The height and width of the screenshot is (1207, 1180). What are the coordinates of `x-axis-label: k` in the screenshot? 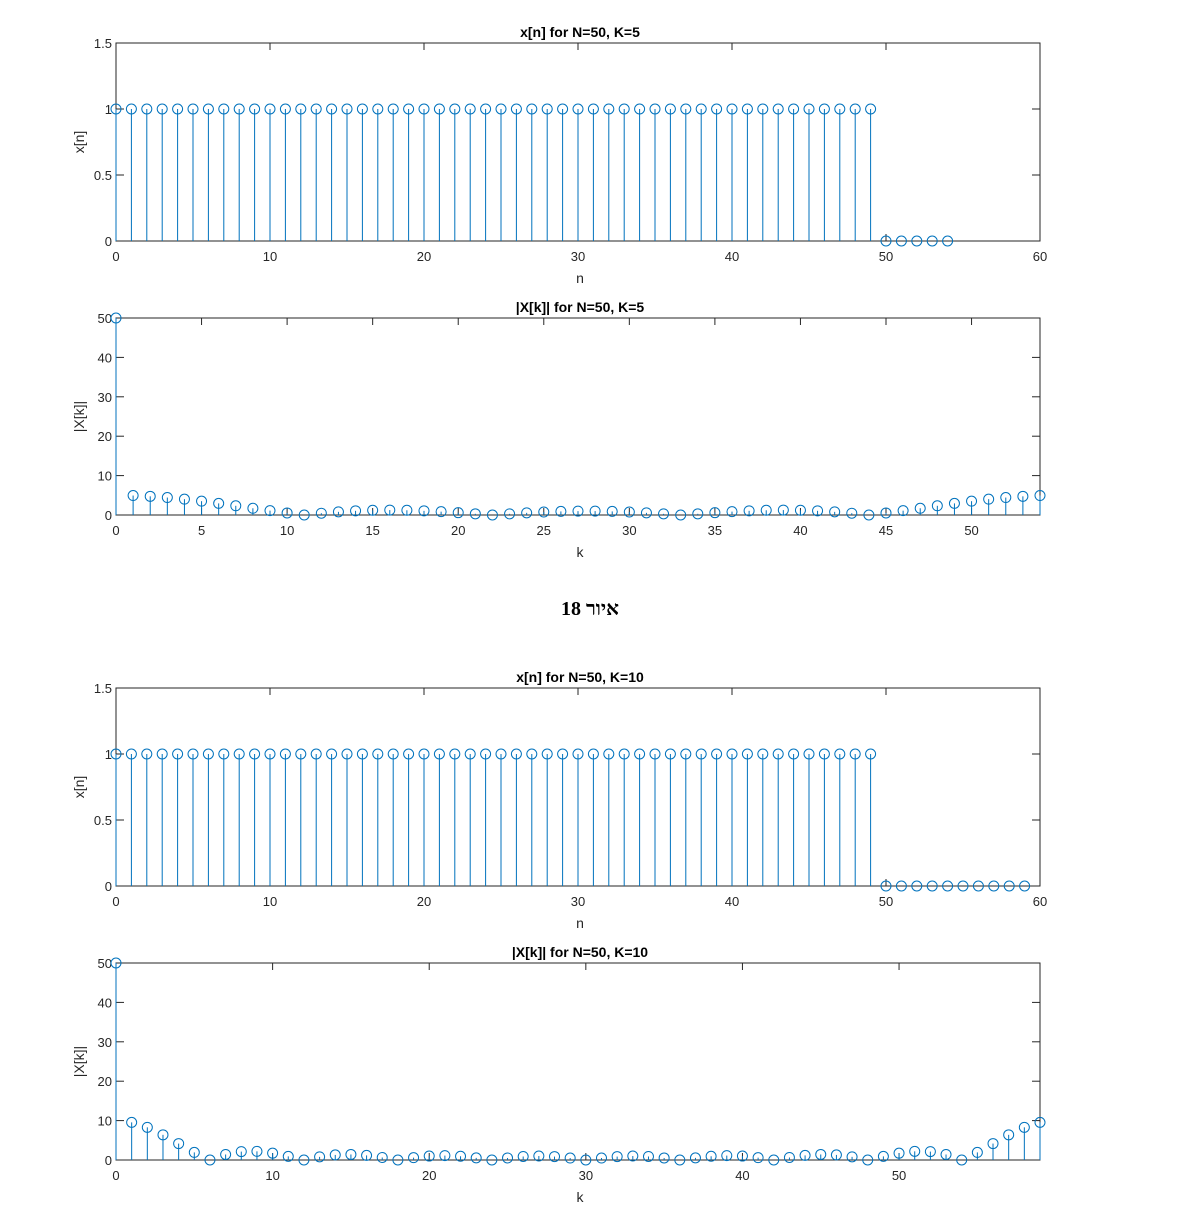 It's located at (581, 552).